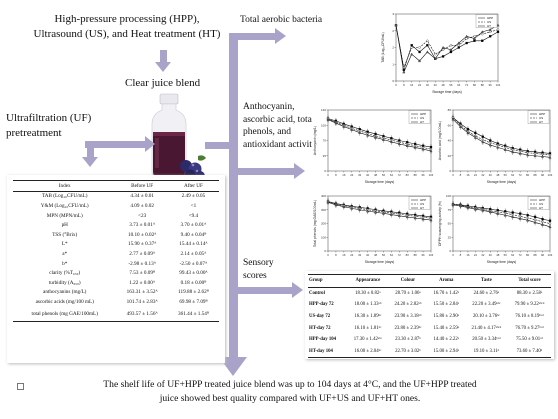 Image resolution: width=558 pixels, height=419 pixels. Describe the element at coordinates (506, 175) in the screenshot. I see `chart-x-tick-label: 56` at that location.